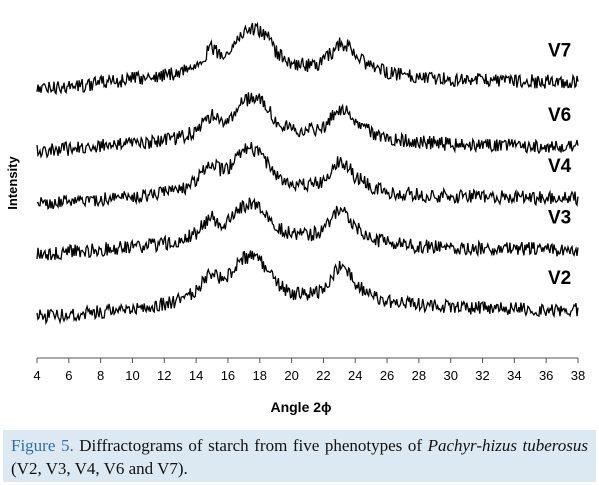  Describe the element at coordinates (387, 375) in the screenshot. I see `x-tick-label: 26` at that location.